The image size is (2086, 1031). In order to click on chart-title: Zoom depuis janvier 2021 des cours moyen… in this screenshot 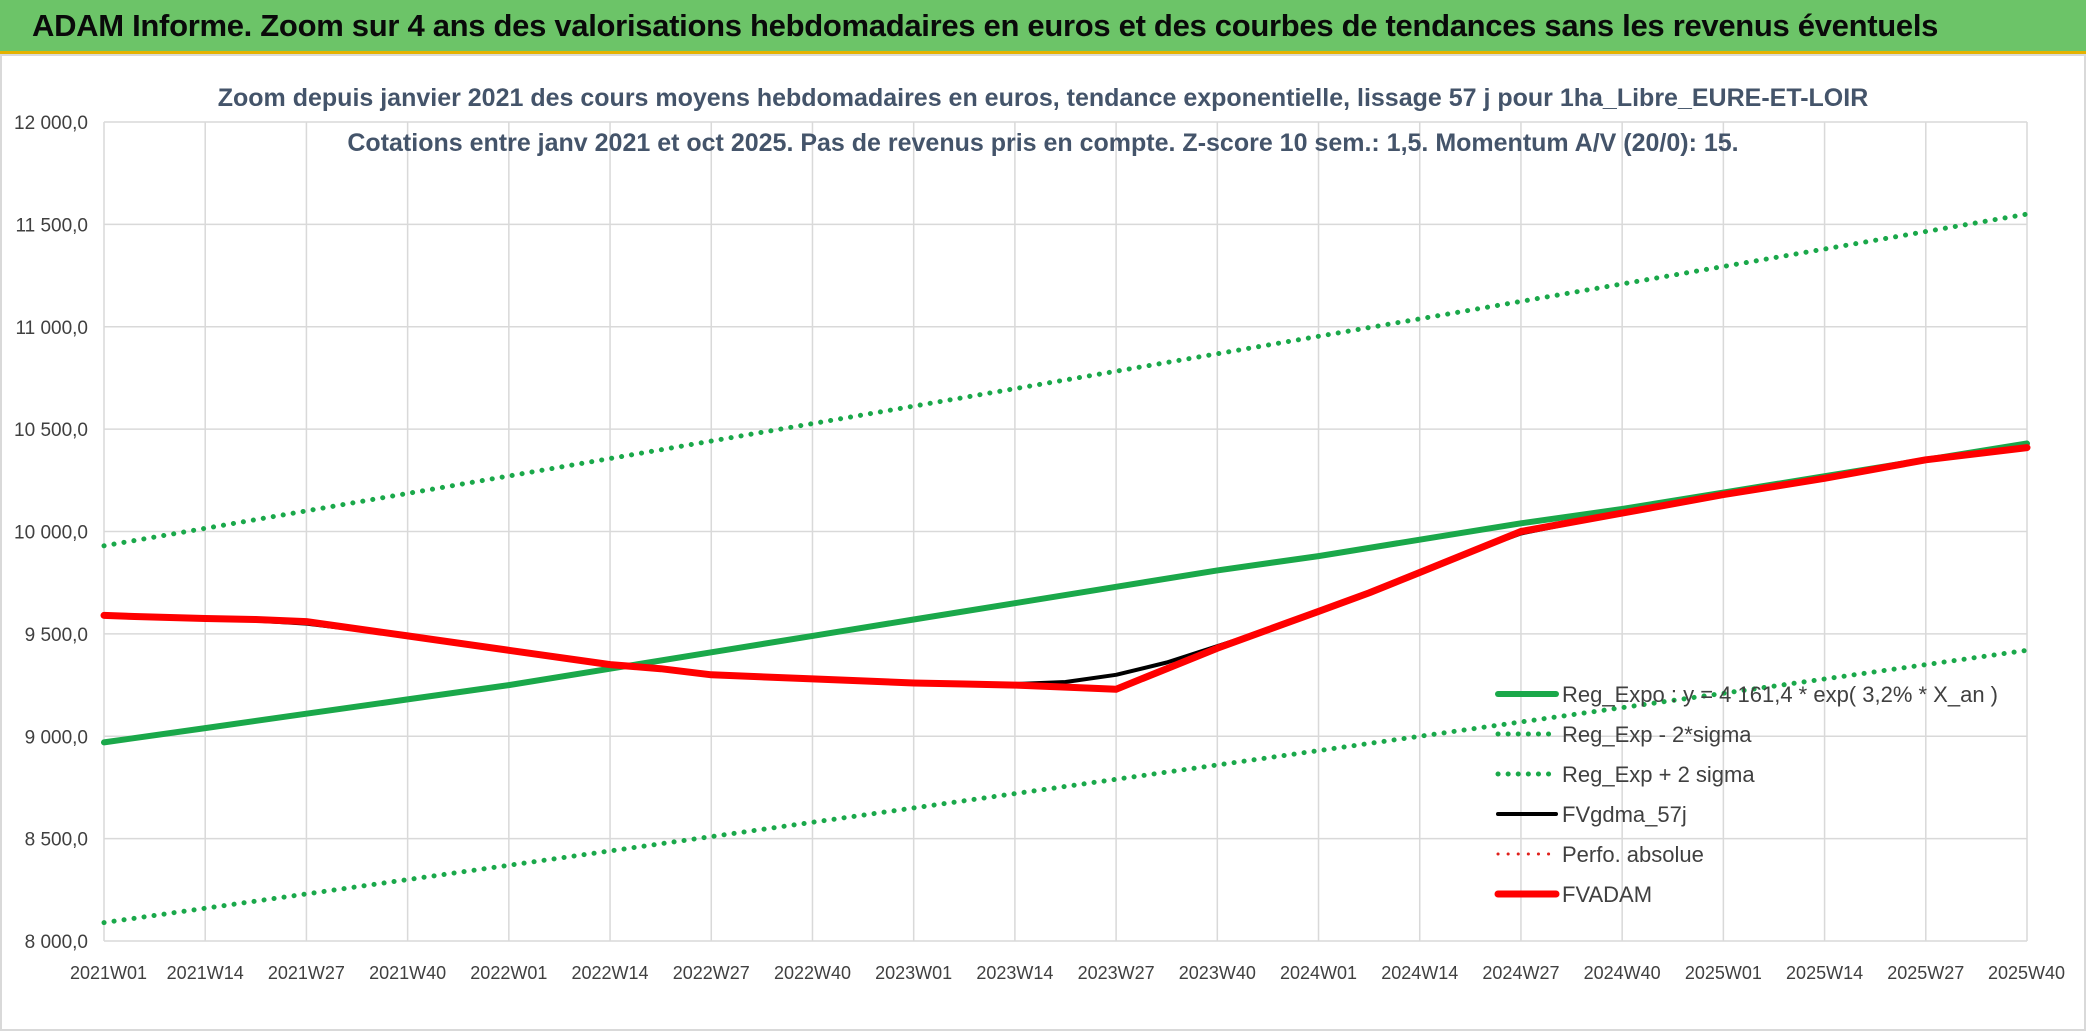, I will do `click(1043, 98)`.